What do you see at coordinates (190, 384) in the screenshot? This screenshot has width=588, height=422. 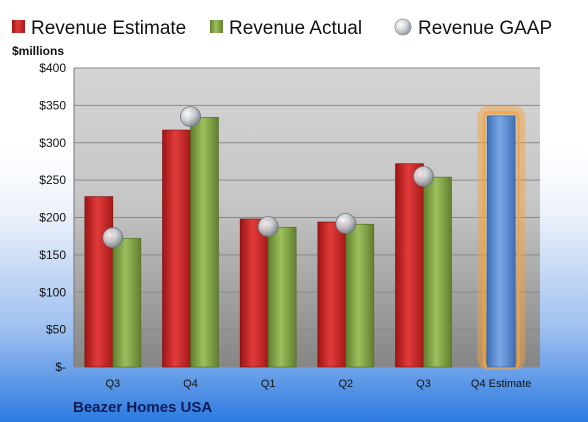 I see `x-tick-label: Q4` at bounding box center [190, 384].